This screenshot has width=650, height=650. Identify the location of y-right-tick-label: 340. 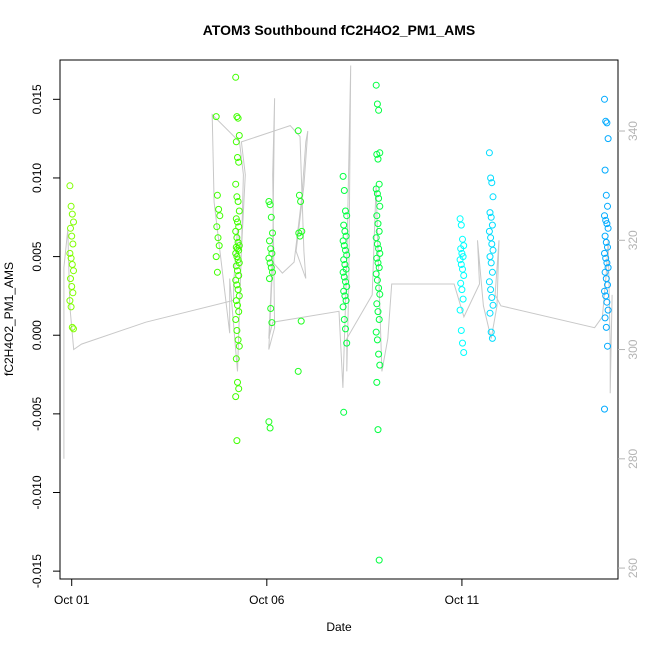
(633, 131).